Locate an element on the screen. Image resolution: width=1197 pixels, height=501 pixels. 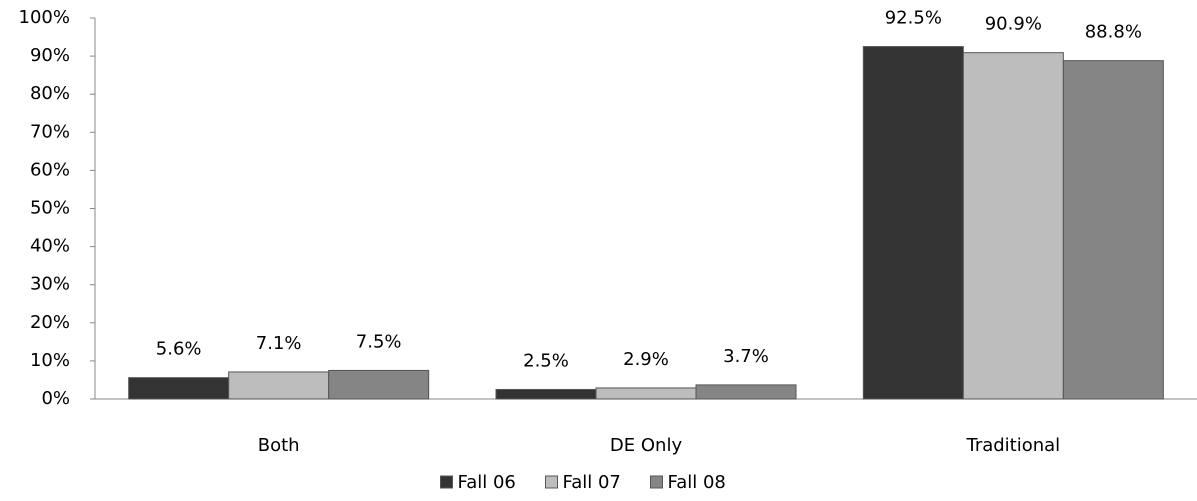
legend-label: Fall 08 is located at coordinates (697, 482).